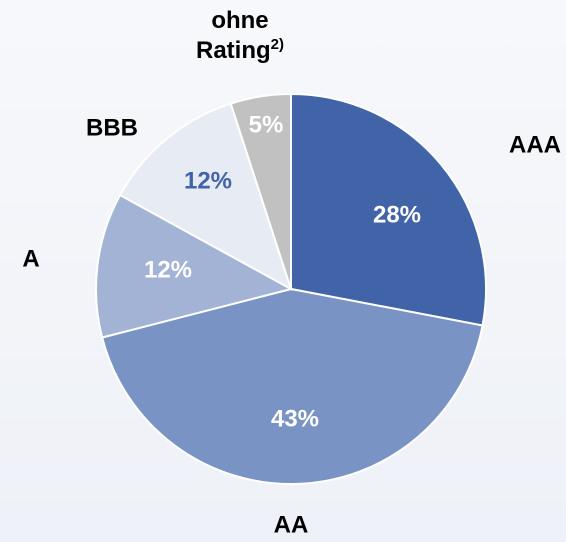  What do you see at coordinates (277, 44) in the screenshot?
I see `footnote-mark: 2)` at bounding box center [277, 44].